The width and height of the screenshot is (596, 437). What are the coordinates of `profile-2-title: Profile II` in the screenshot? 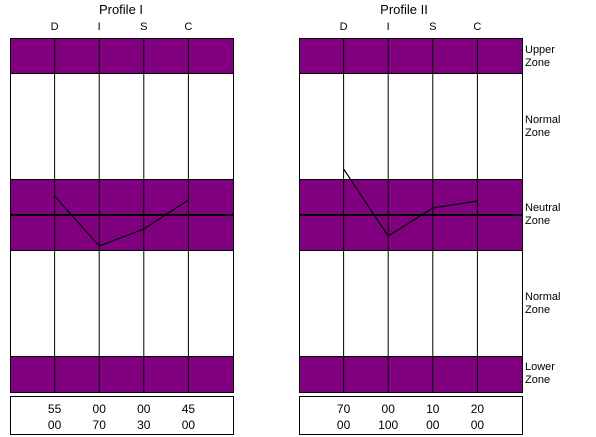 It's located at (404, 9).